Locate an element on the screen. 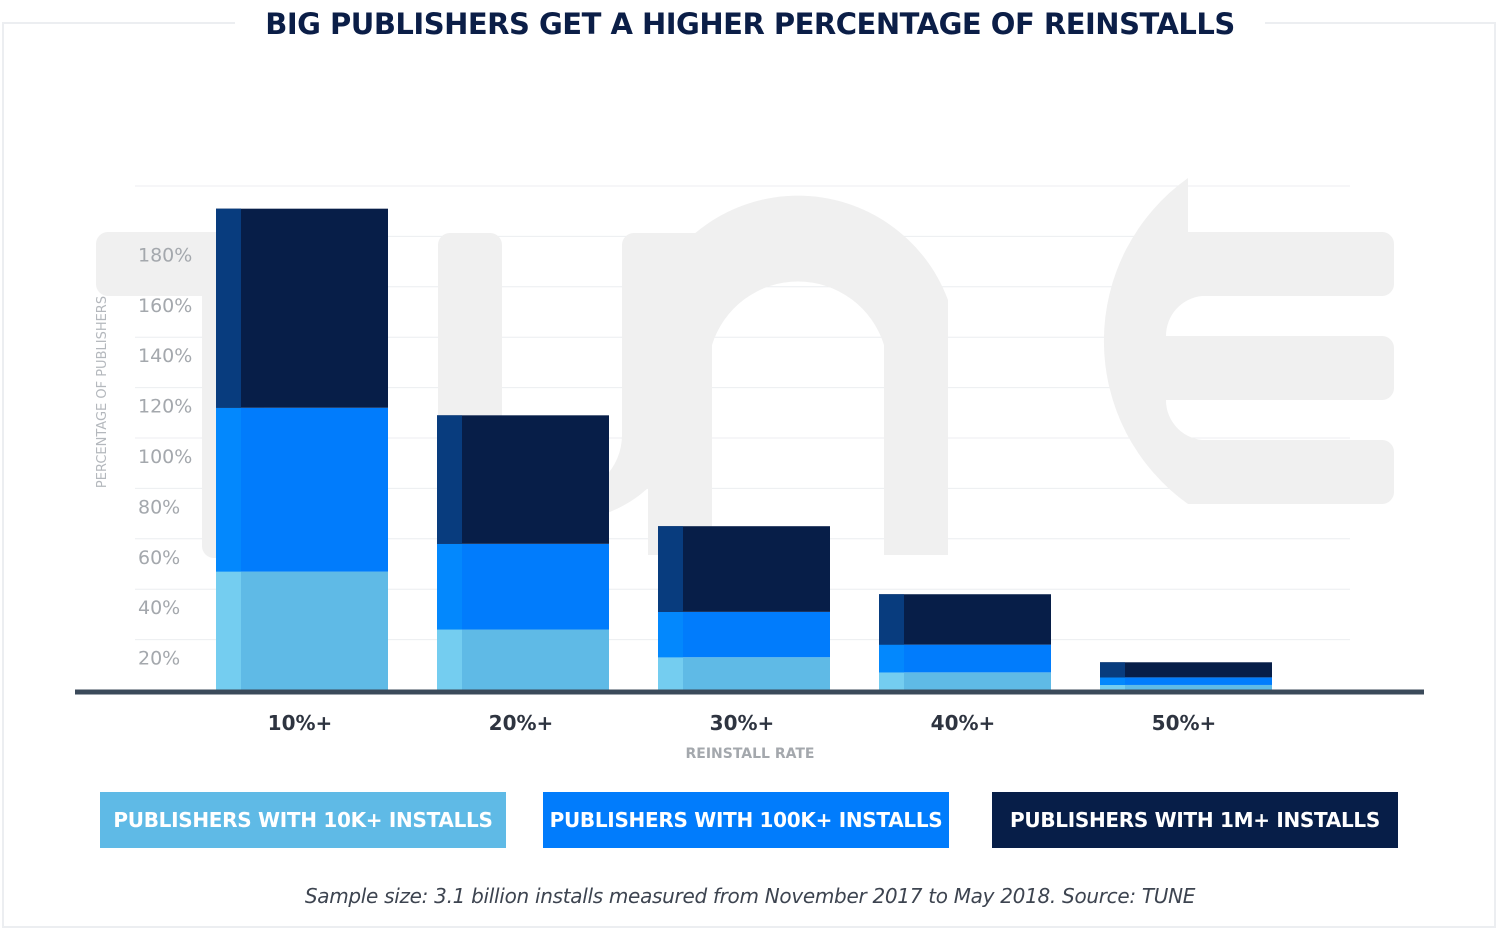 This screenshot has height=932, width=1500. legend-label: PUBLISHERS WITH 10K+ INSTALLS is located at coordinates (303, 820).